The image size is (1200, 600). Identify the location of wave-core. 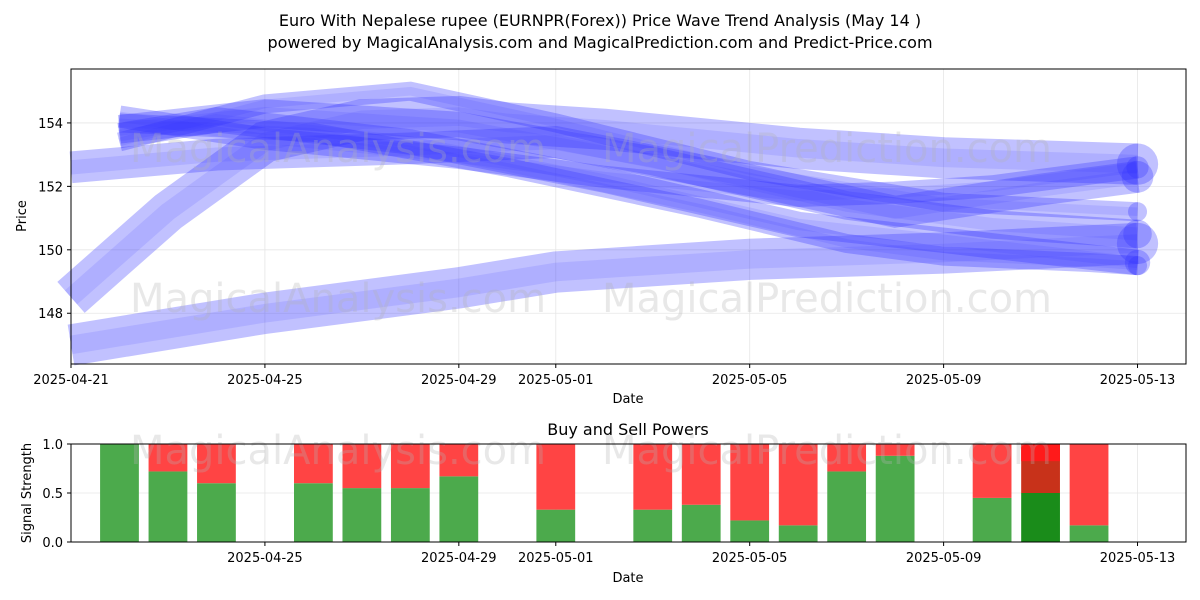
(604, 176).